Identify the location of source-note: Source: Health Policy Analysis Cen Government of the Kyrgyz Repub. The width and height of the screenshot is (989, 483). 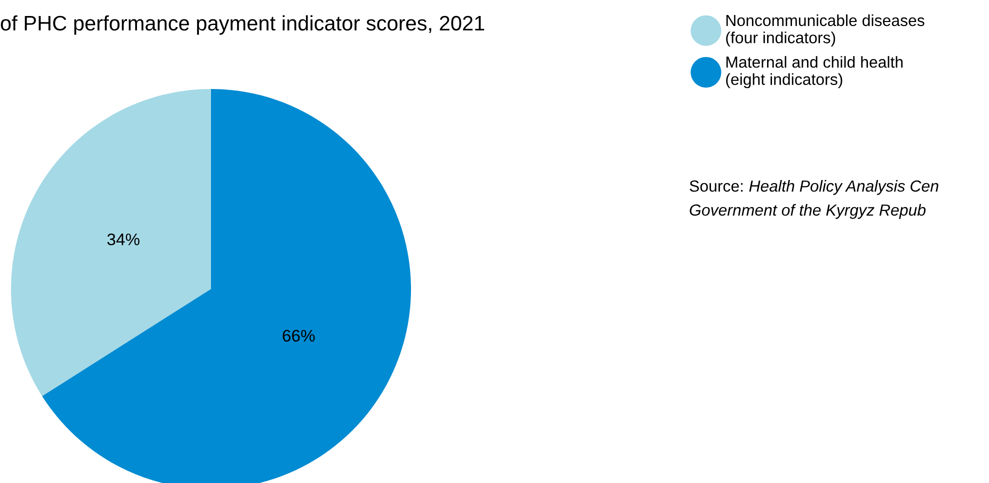
(814, 199).